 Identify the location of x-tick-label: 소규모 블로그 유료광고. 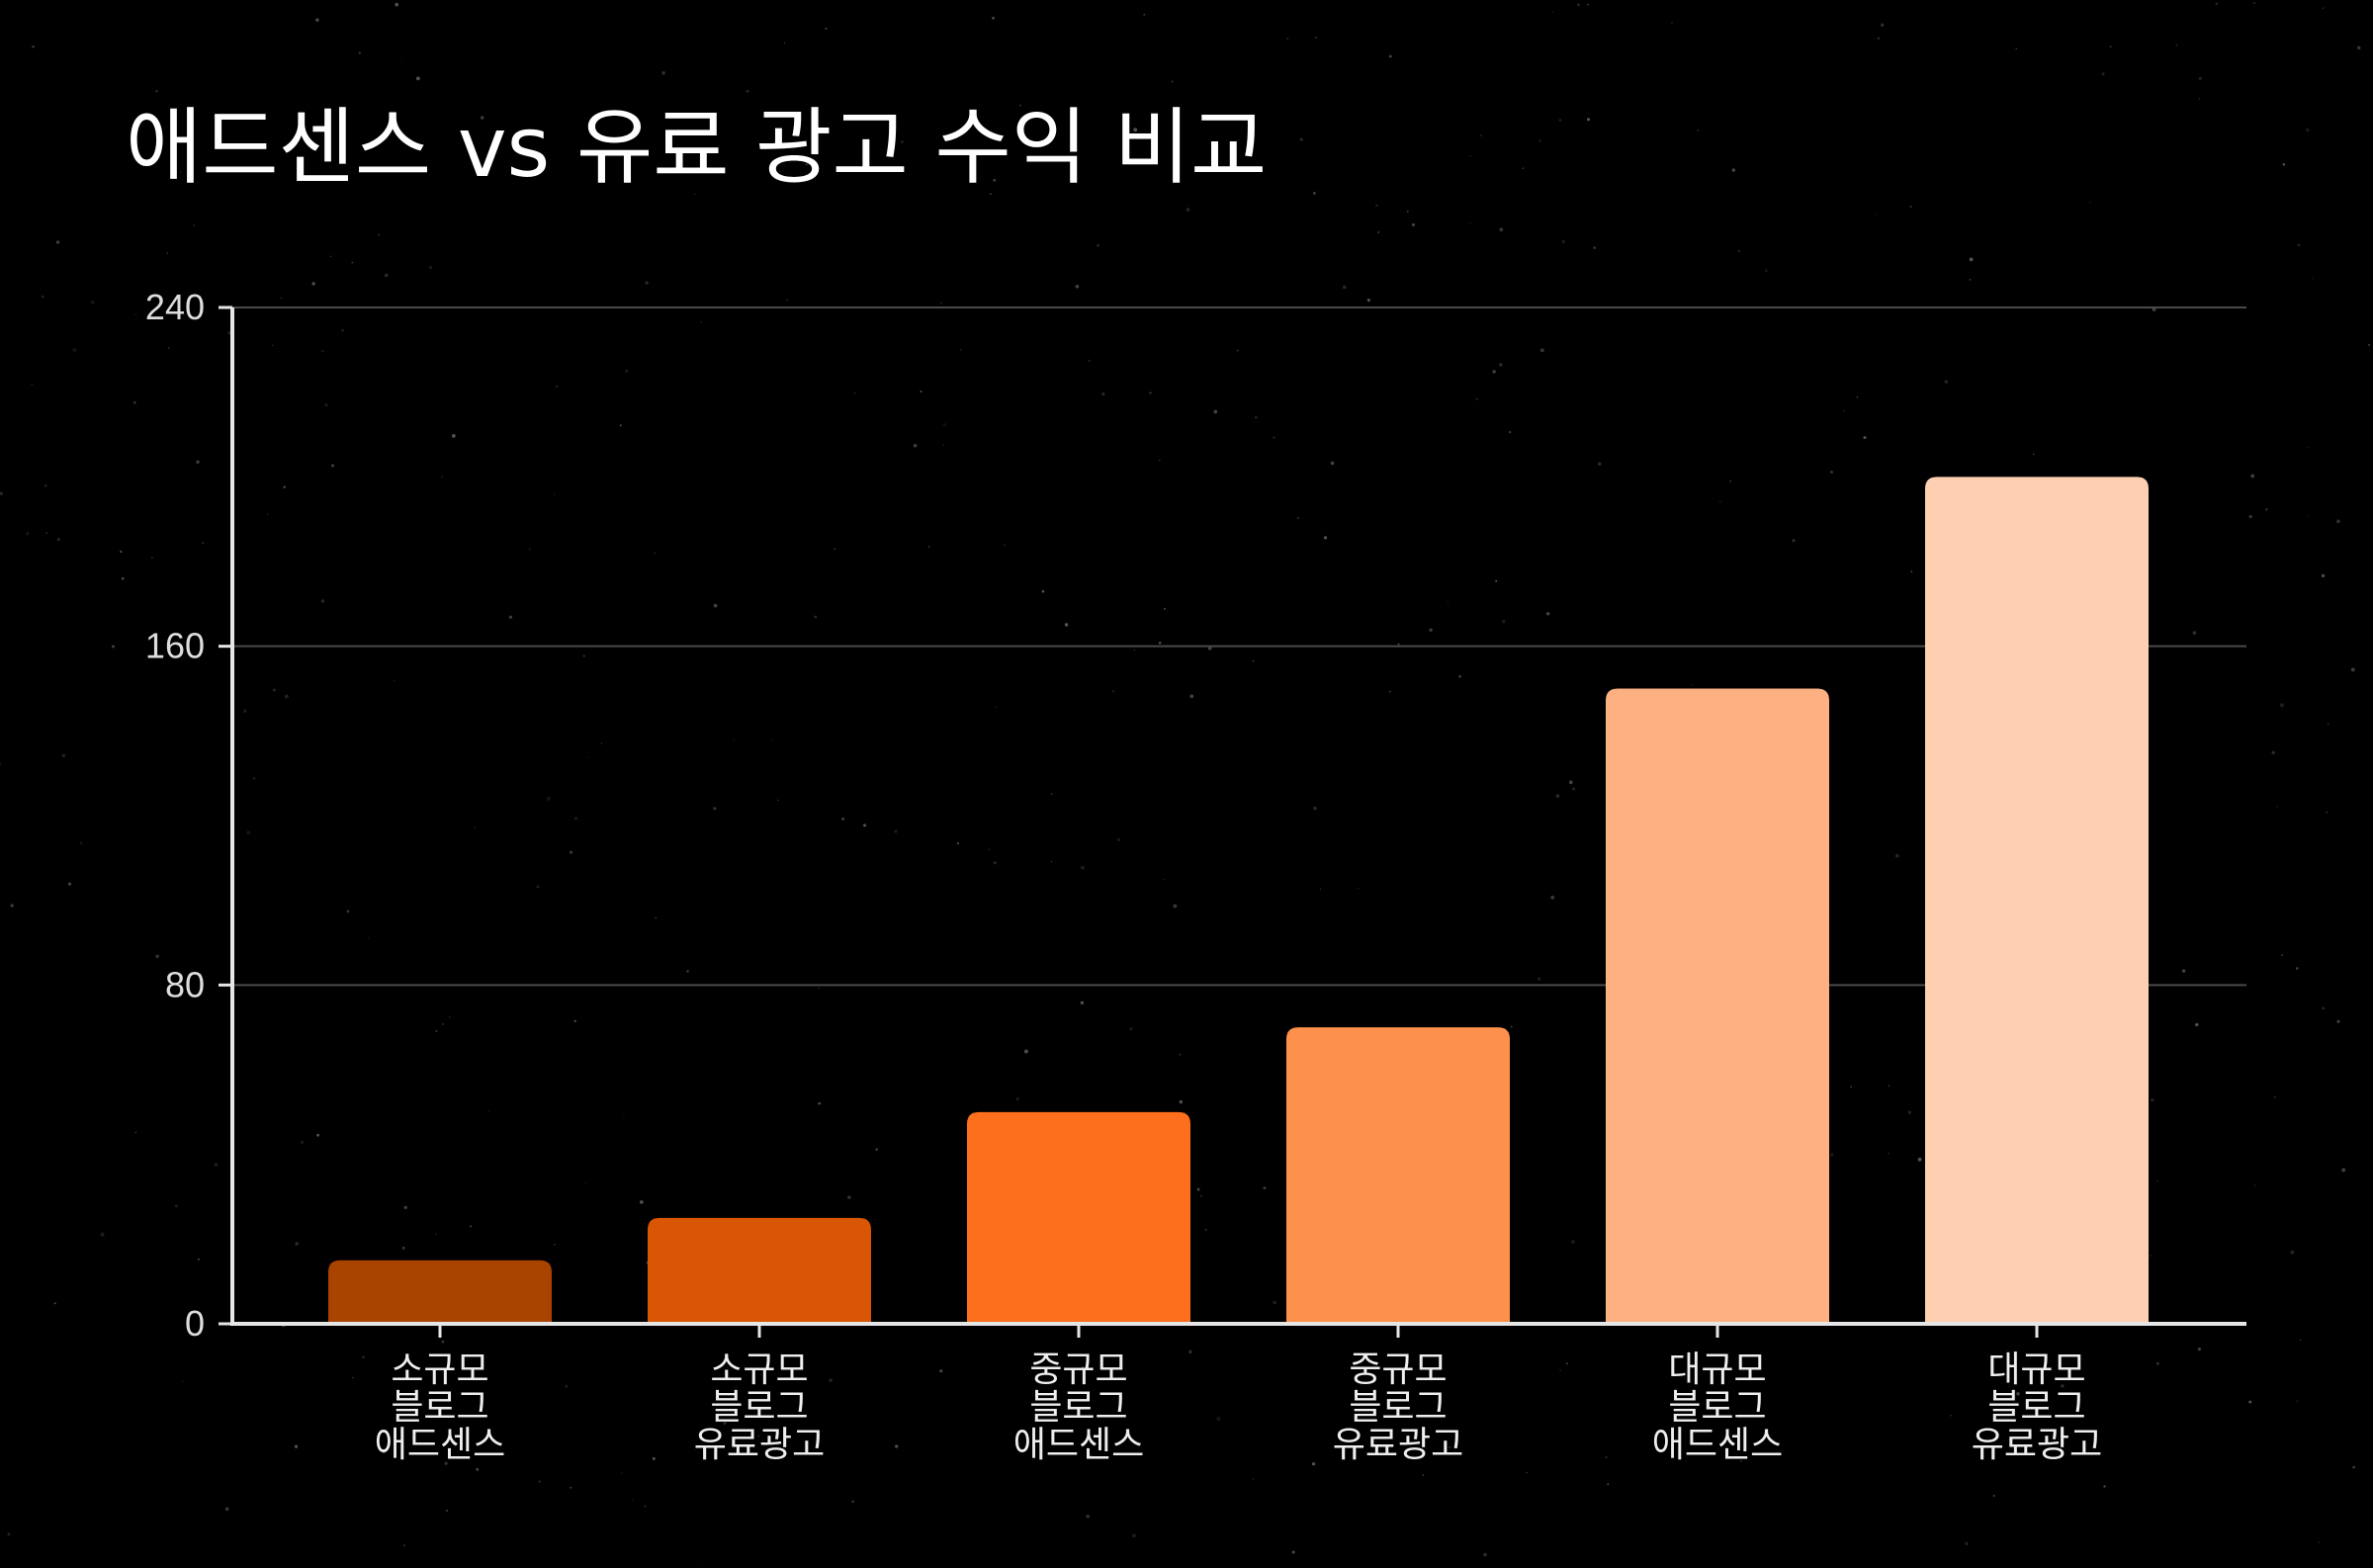
(759, 1407).